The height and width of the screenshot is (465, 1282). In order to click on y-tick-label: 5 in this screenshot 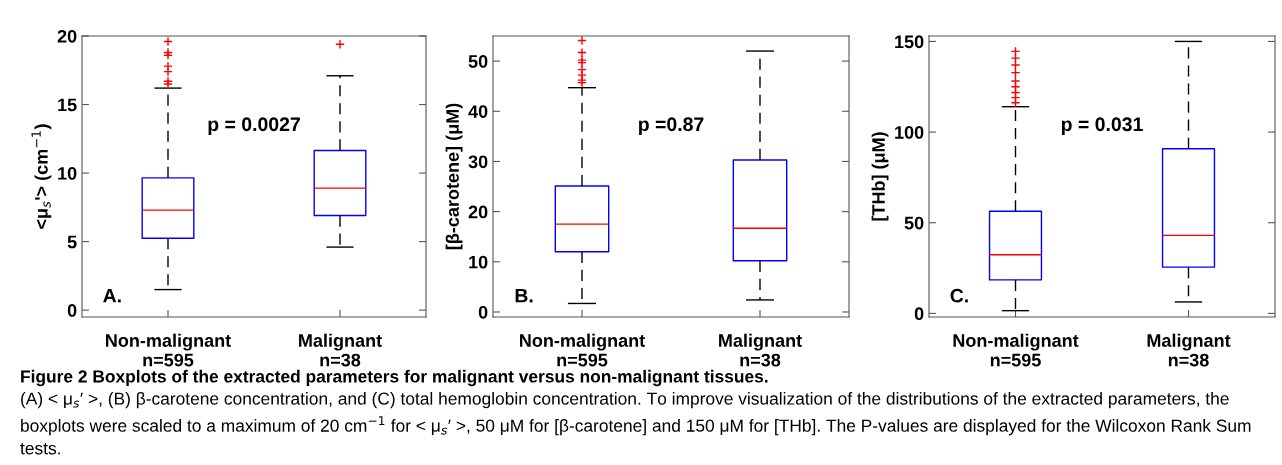, I will do `click(72, 242)`.